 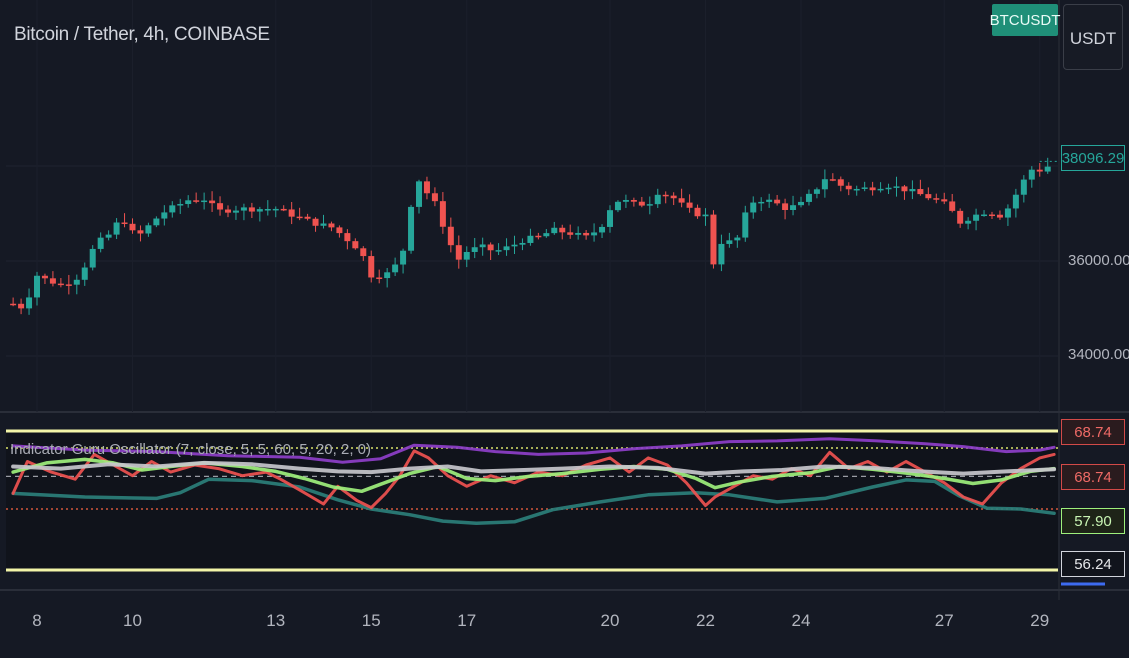 I want to click on currency-button: USDT, so click(x=1093, y=37).